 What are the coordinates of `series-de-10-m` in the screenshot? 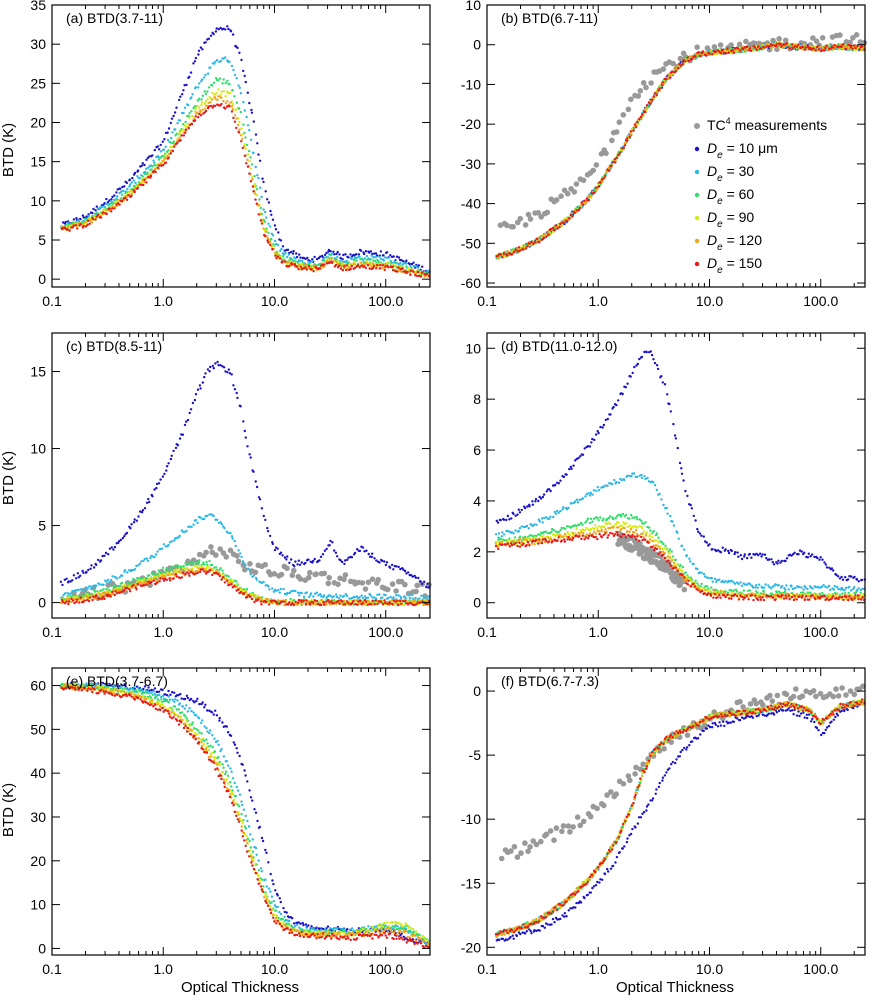 It's located at (680, 466).